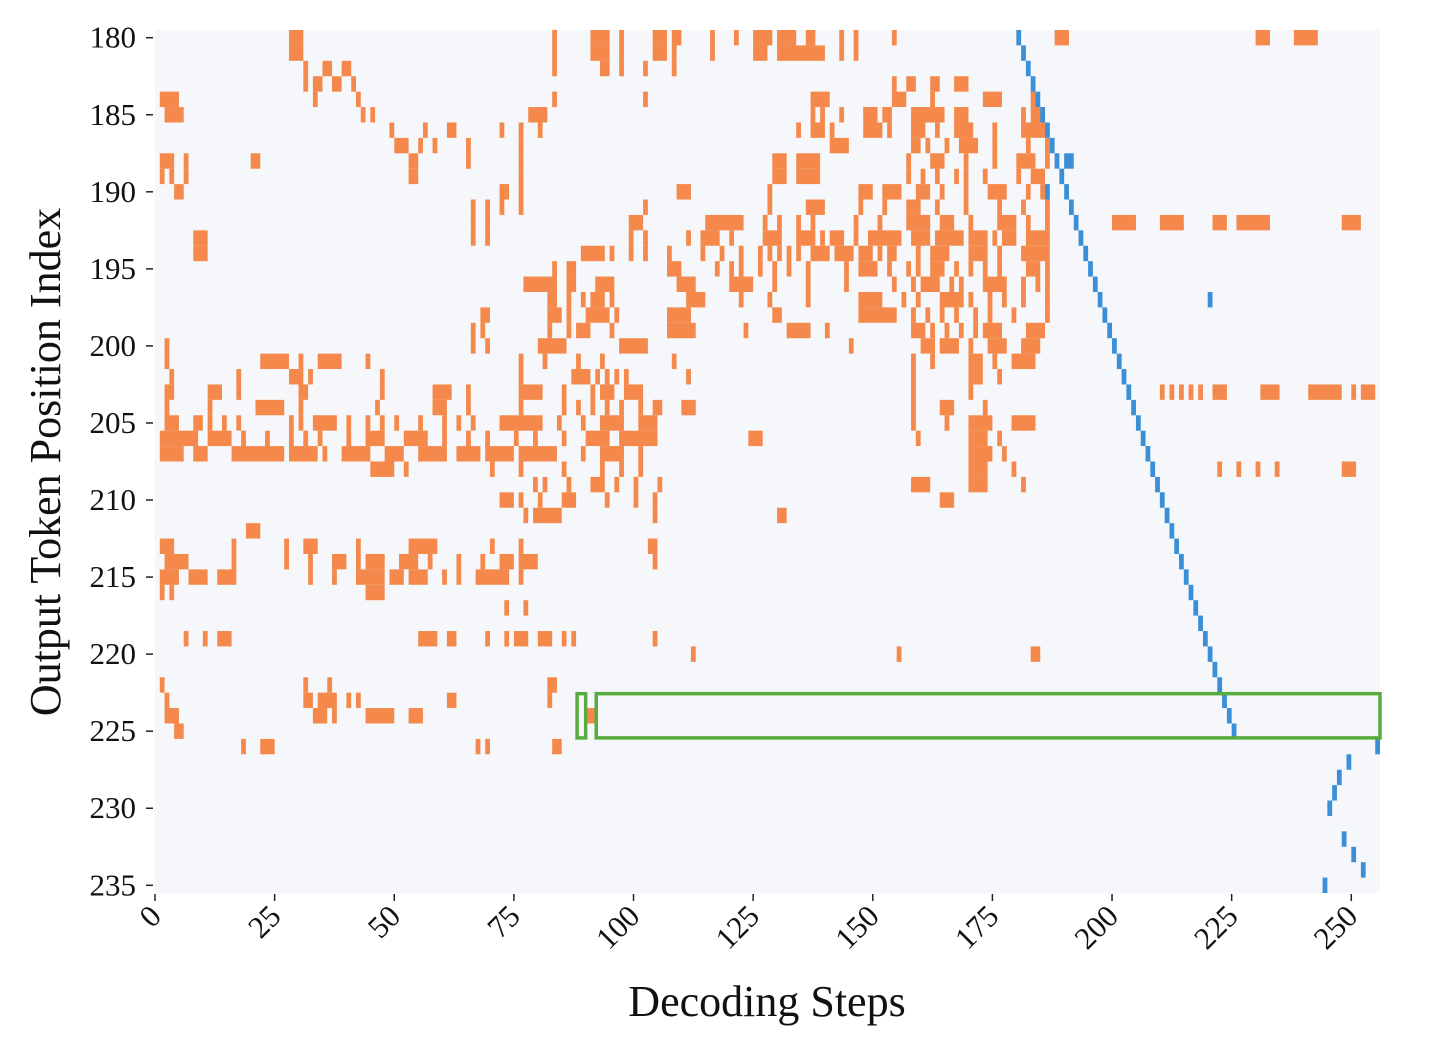 Image resolution: width=1432 pixels, height=1052 pixels. I want to click on x-tick-label: 100, so click(618, 927).